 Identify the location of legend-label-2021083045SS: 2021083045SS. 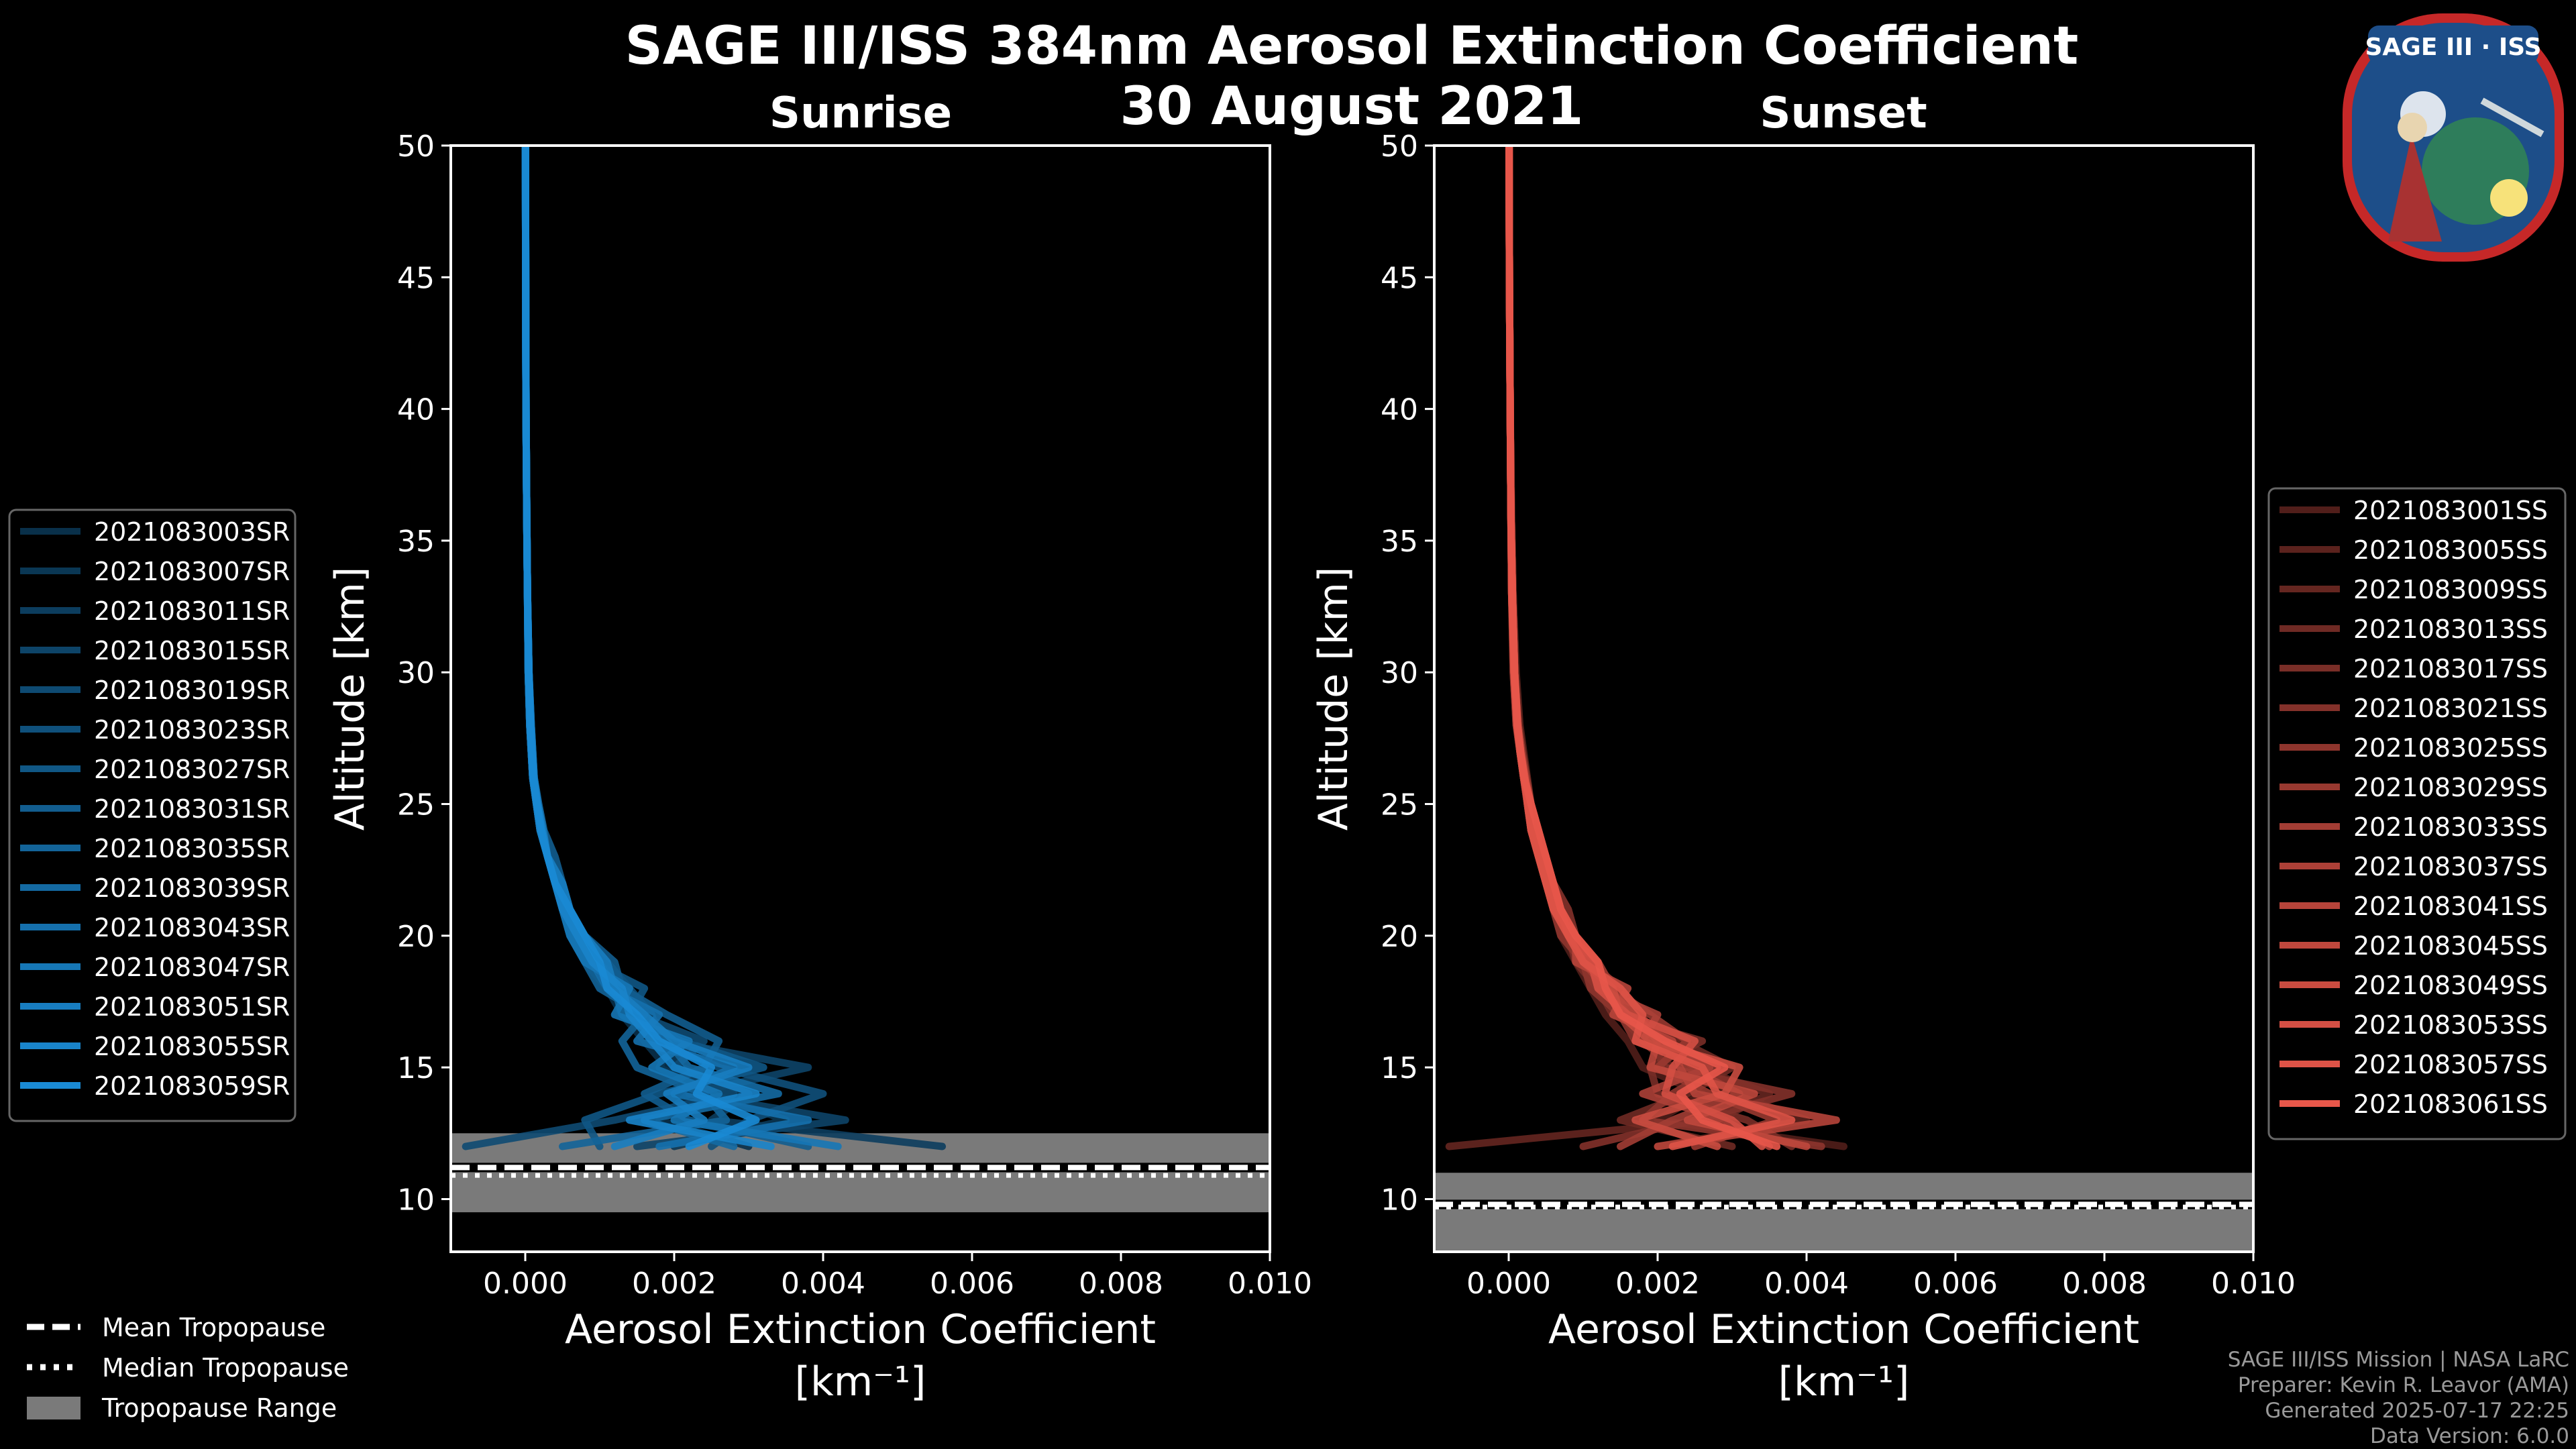
(2450, 946).